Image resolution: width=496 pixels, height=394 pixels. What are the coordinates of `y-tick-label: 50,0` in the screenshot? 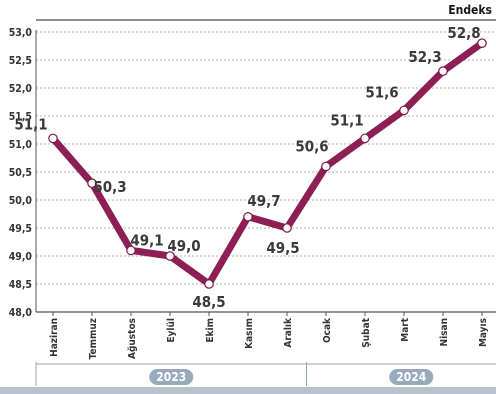 It's located at (21, 201).